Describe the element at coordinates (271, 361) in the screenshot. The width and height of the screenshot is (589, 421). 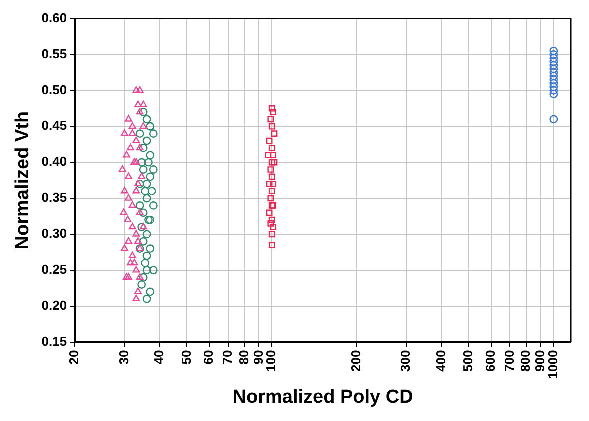
I see `x-tick-label: 100` at that location.